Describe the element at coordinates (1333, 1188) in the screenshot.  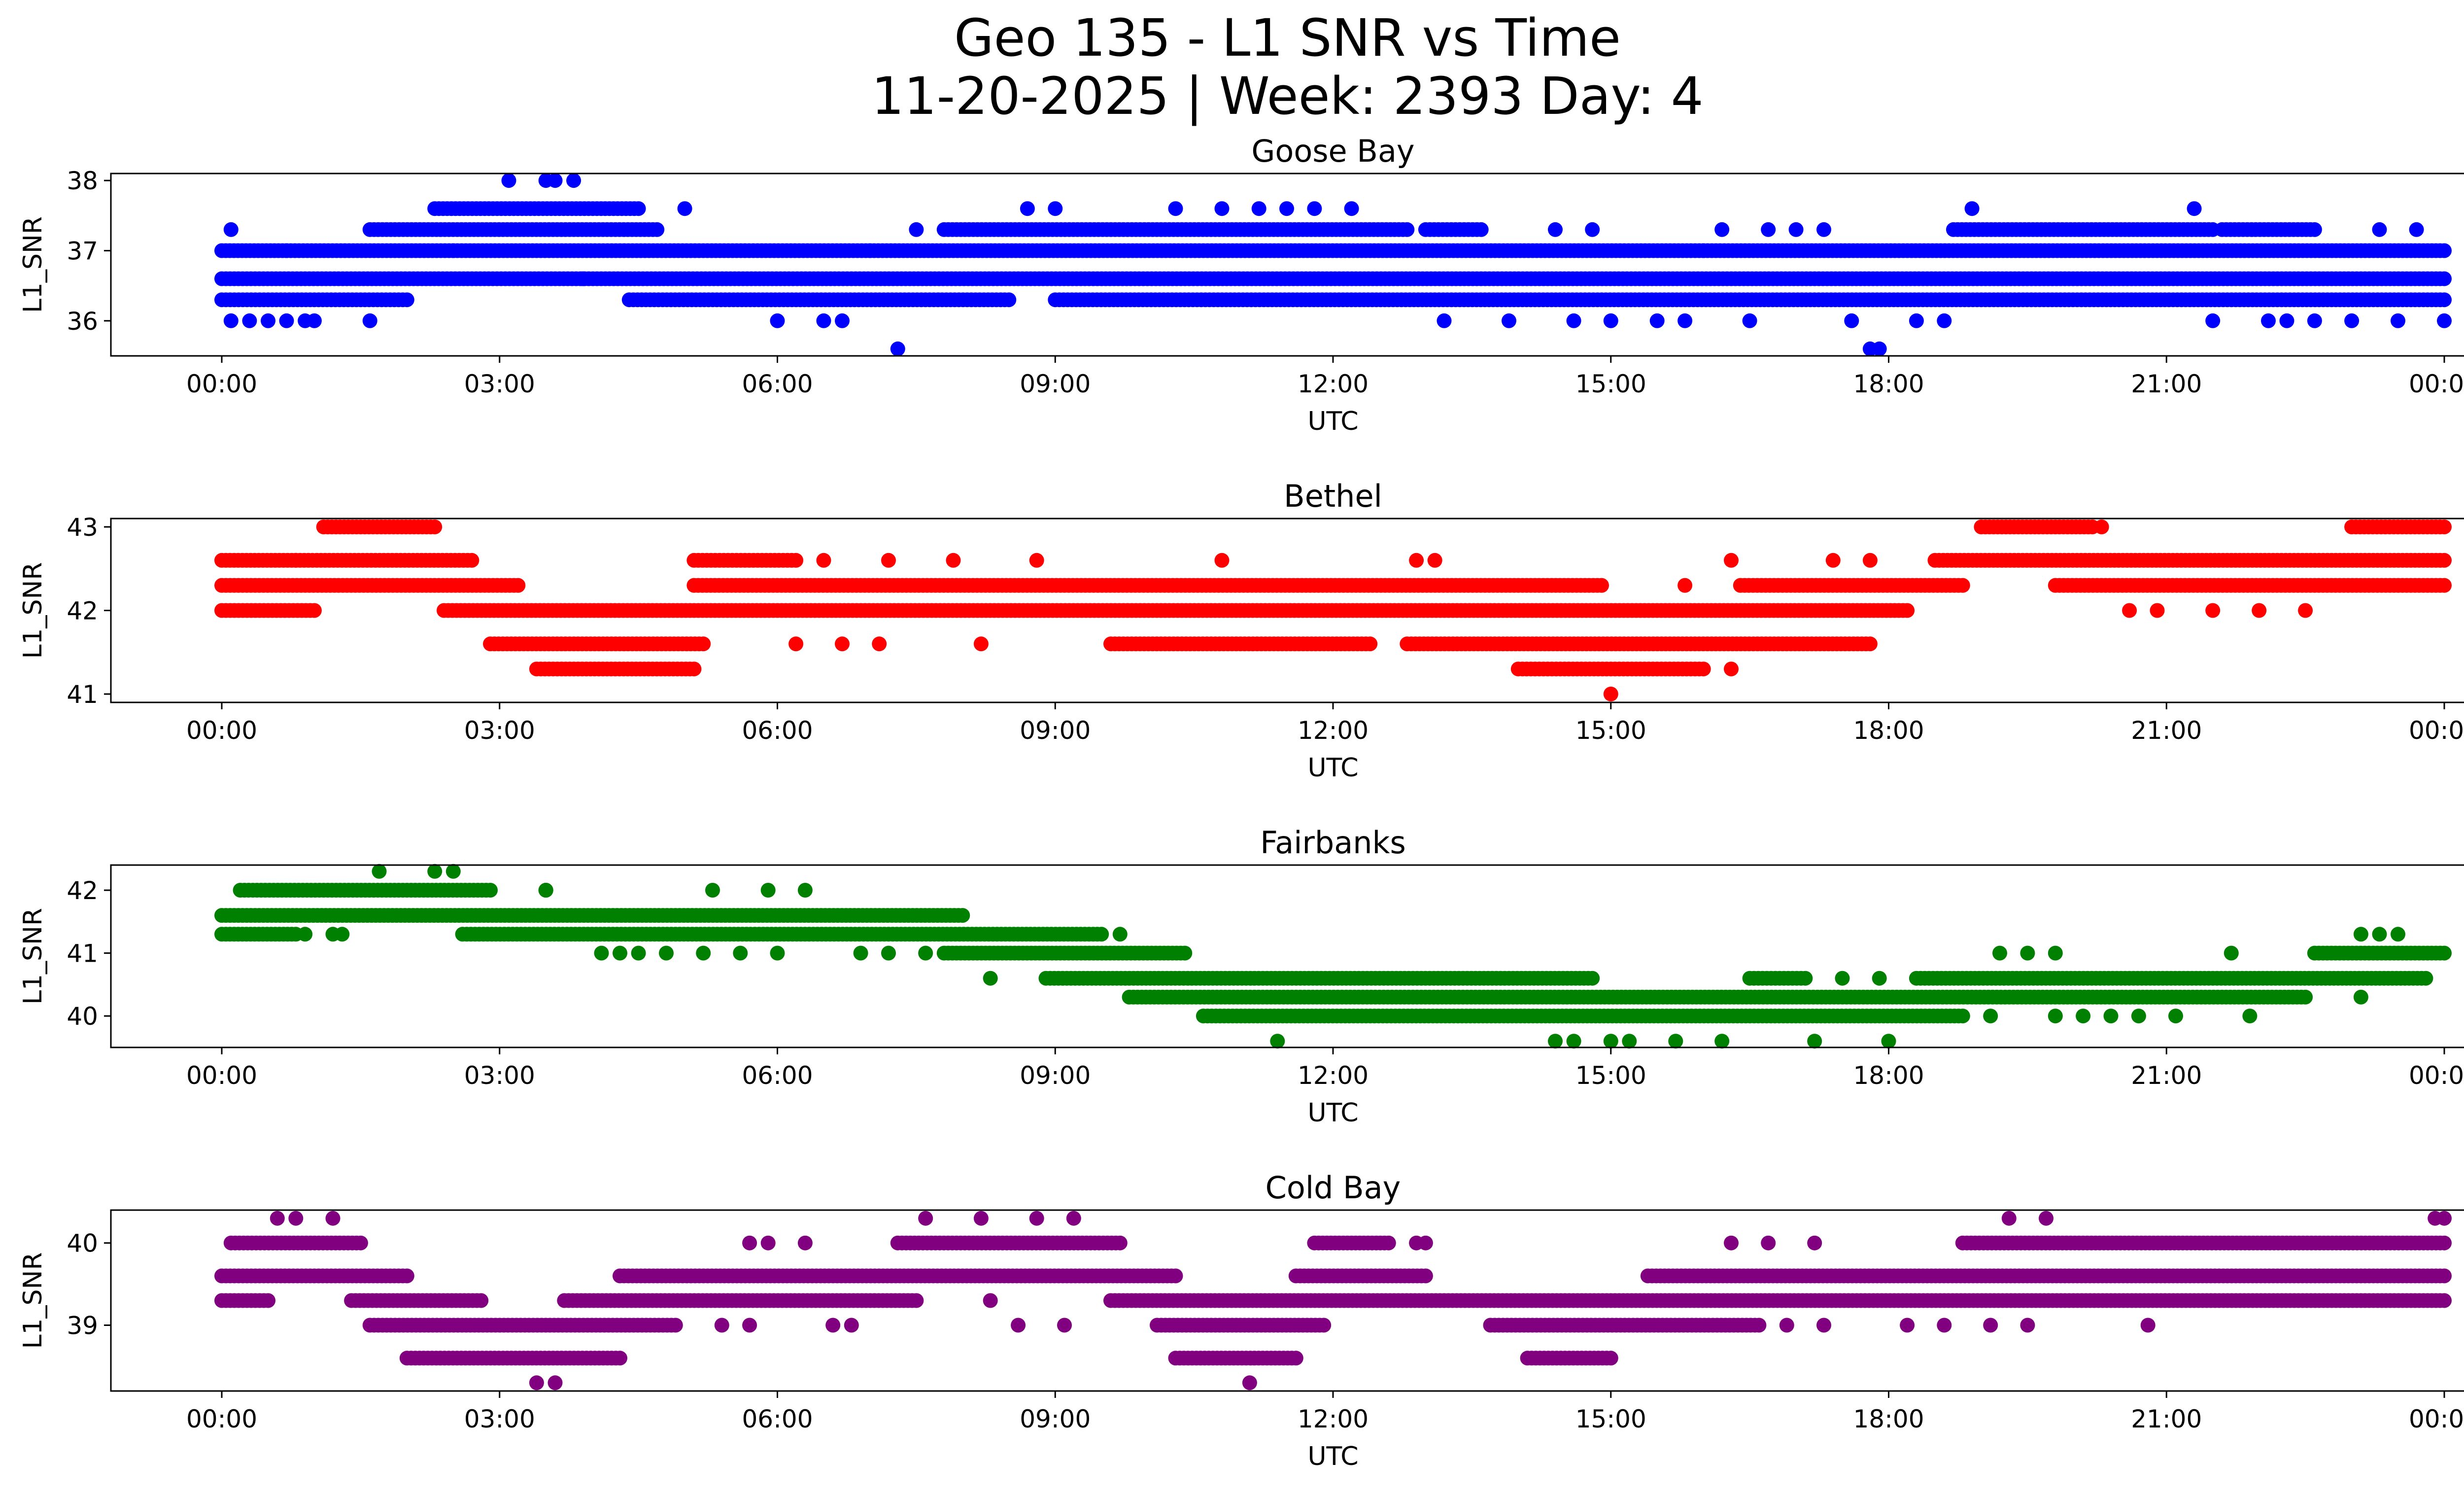
I see `subplot-title: Cold Bay` at that location.